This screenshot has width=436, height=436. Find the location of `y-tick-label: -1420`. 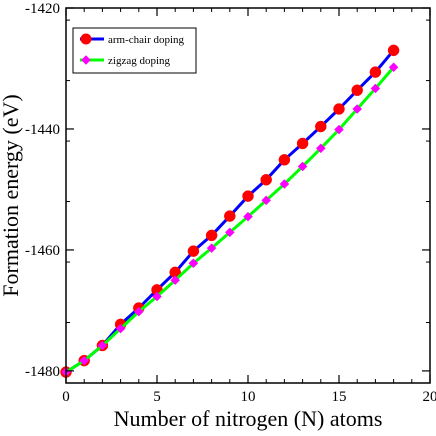

y-tick-label: -1420 is located at coordinates (42, 9).